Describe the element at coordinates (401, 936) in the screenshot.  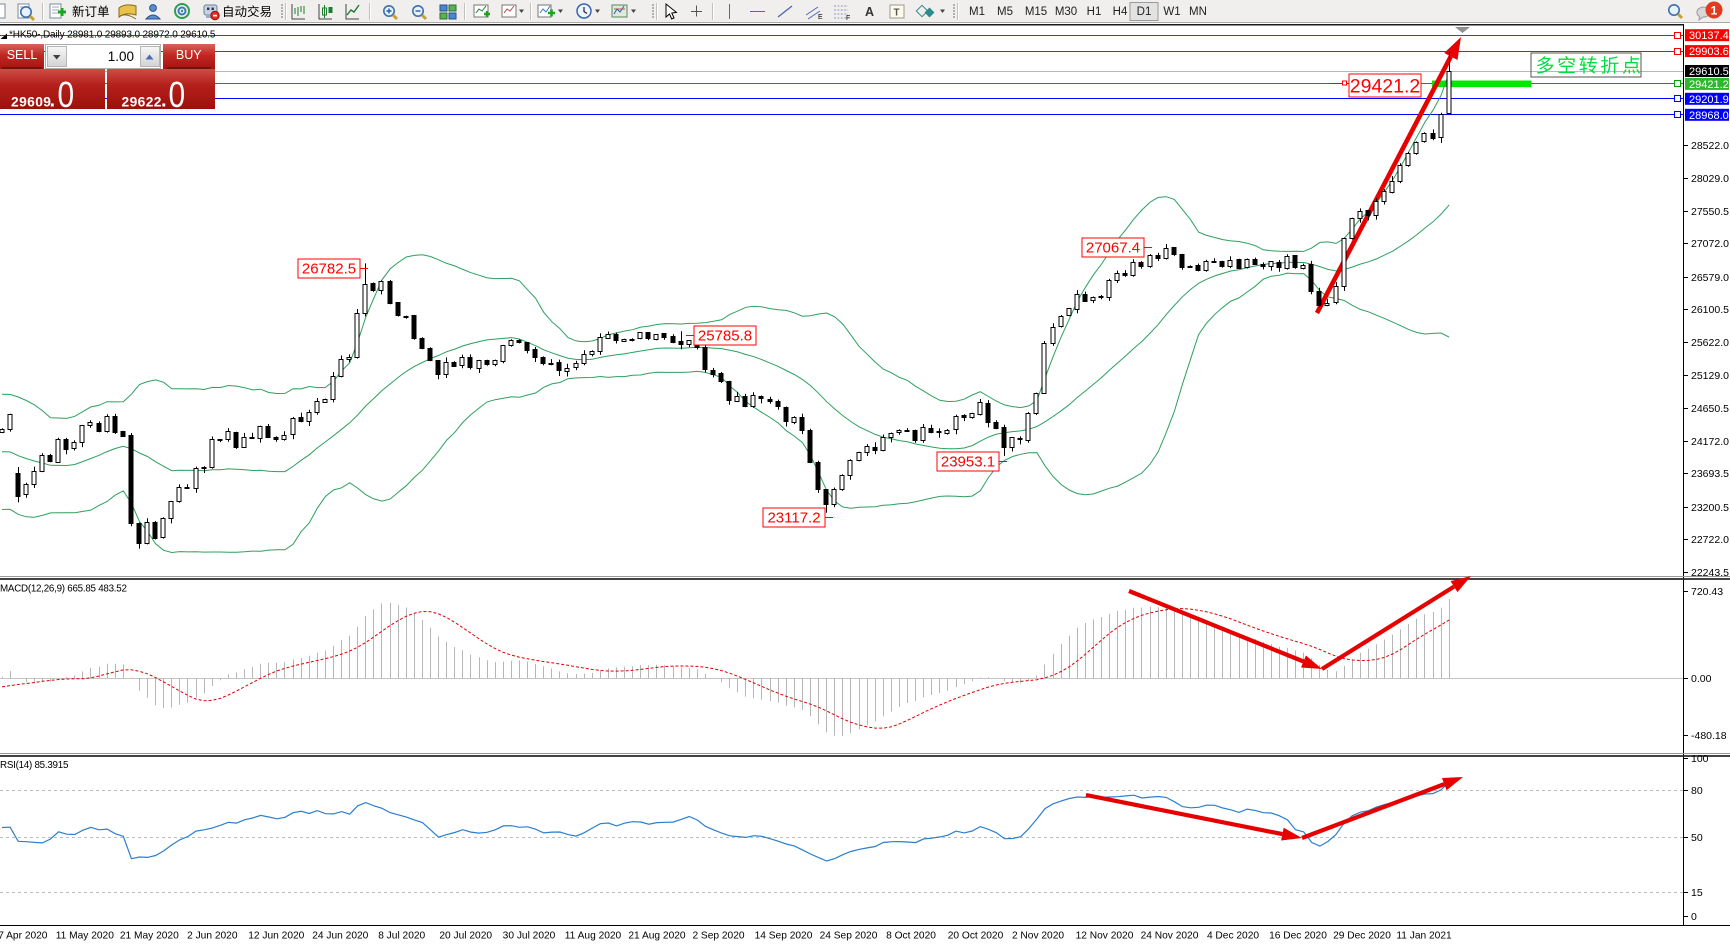
I see `svg-text: 8 Jul 2020` at that location.